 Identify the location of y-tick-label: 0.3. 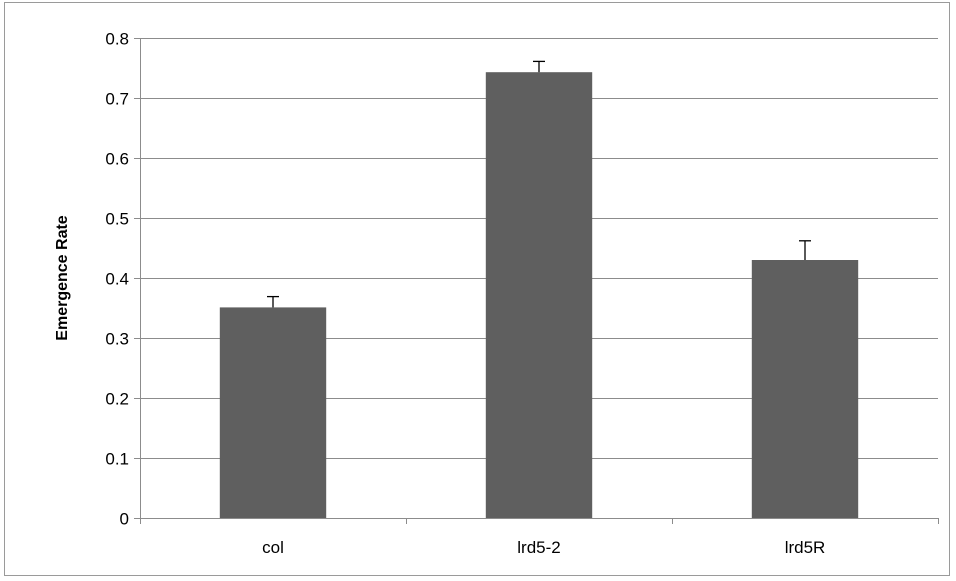
(117, 339).